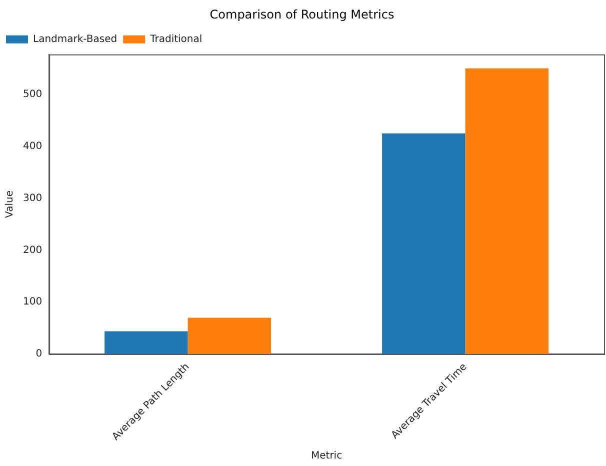  Describe the element at coordinates (39, 354) in the screenshot. I see `y-tick-label: 0` at that location.